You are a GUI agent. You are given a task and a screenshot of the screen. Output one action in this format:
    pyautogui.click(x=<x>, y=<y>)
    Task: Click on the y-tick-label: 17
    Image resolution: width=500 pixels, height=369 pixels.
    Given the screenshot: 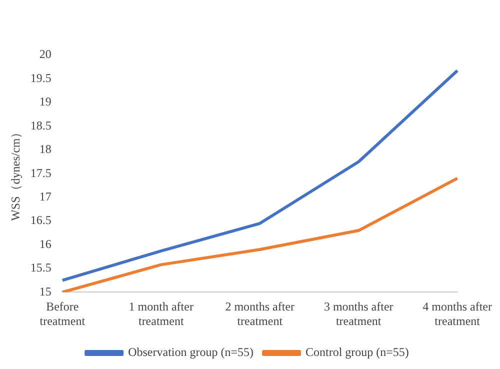 What is the action you would take?
    pyautogui.click(x=45, y=196)
    